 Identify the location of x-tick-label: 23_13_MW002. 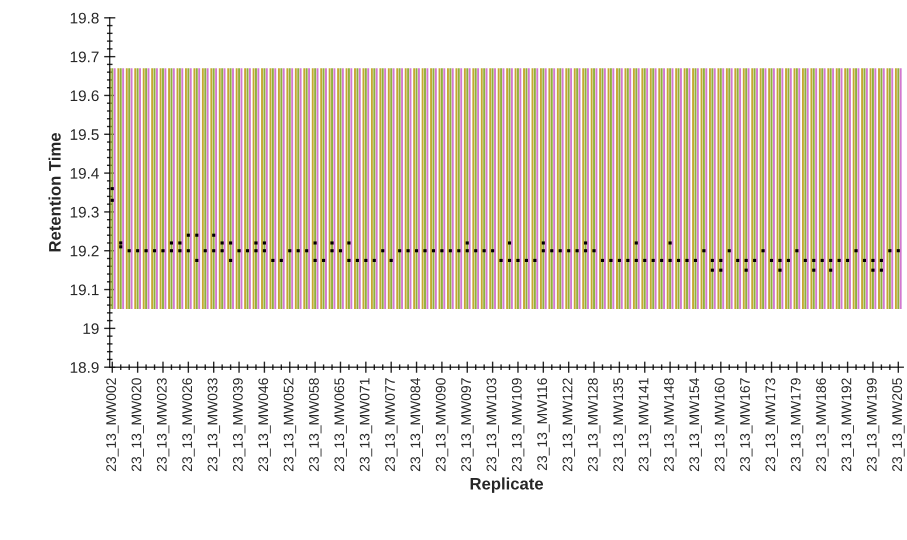
(112, 425).